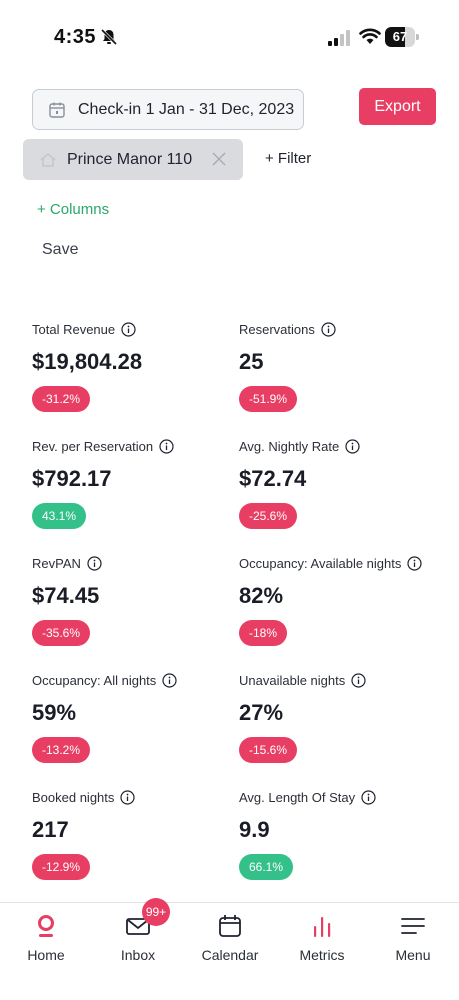 The width and height of the screenshot is (459, 1000). I want to click on metric-card: Booked nights 217 -12.9%, so click(132, 835).